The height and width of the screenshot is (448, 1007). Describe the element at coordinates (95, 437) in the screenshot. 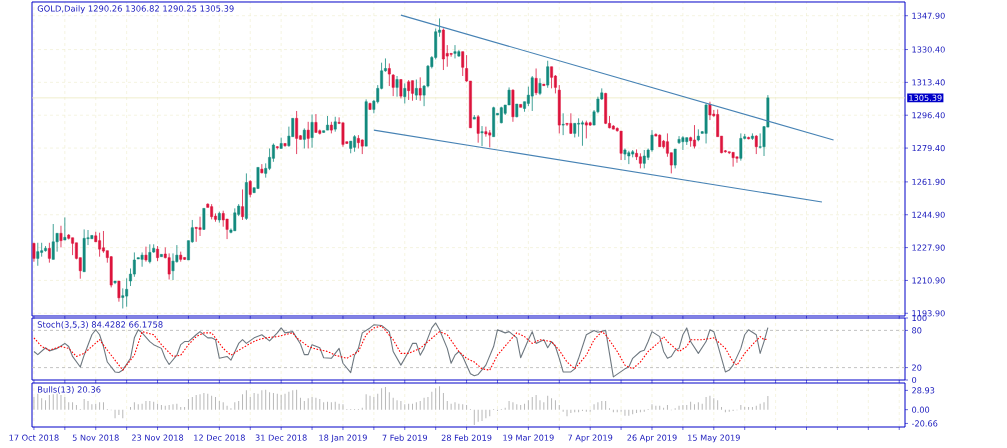

I see `x-tick-label: 5 Nov 2018` at that location.